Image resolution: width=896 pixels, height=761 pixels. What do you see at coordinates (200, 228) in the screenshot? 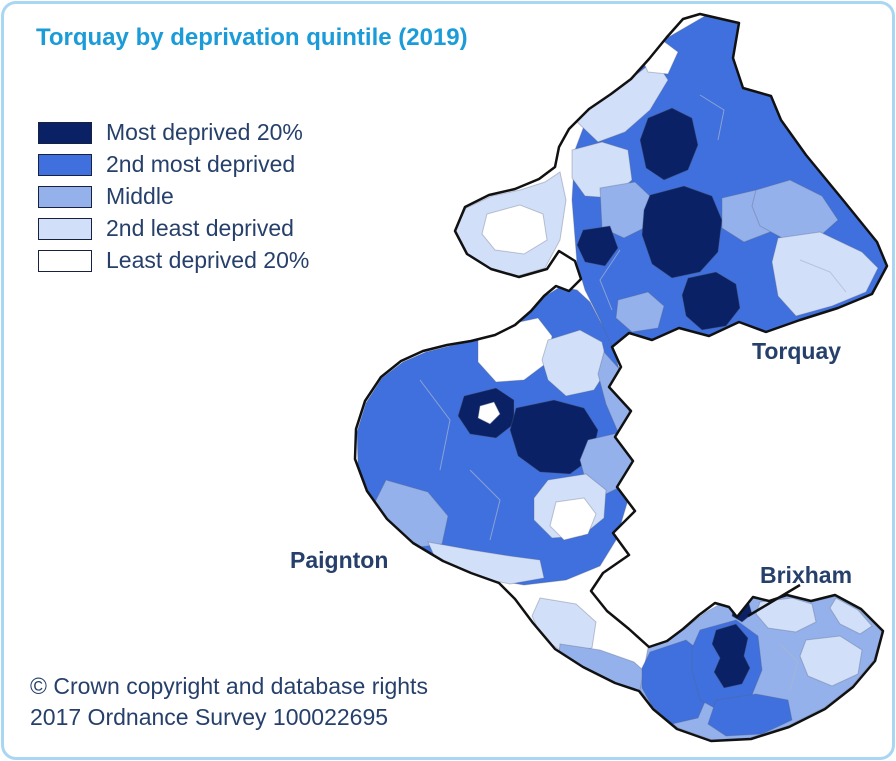
I see `legend-label: 2nd least deprived` at bounding box center [200, 228].